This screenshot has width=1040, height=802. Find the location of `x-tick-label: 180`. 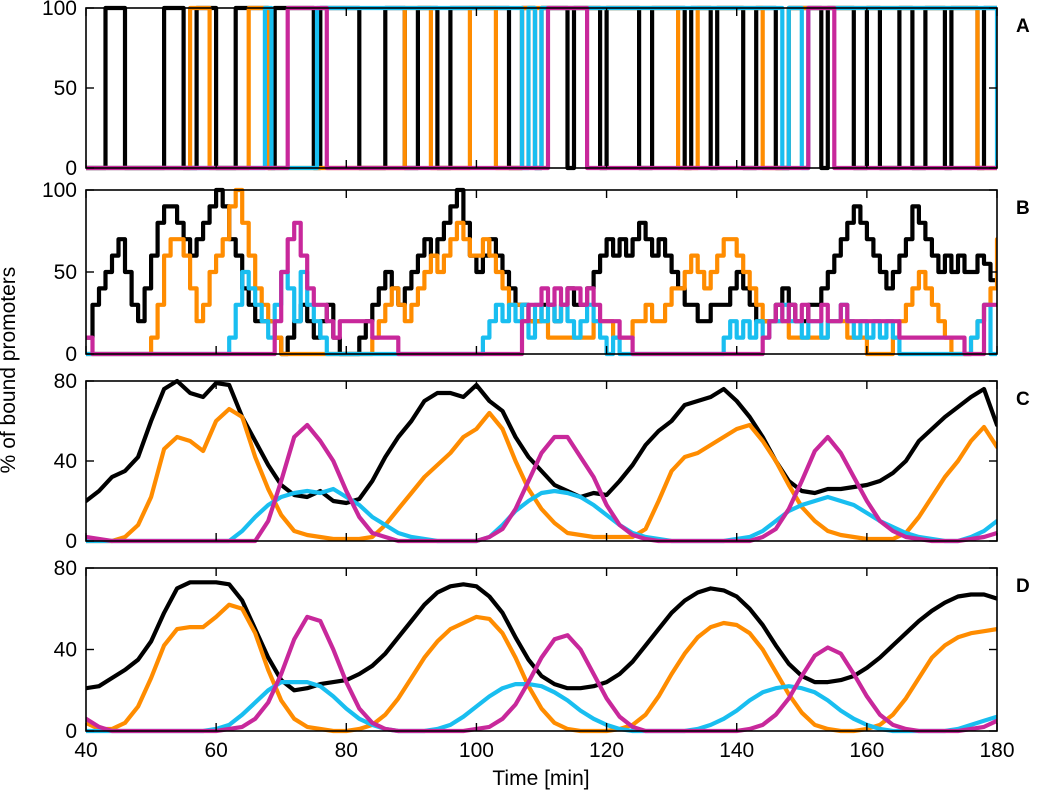

x-tick-label: 180 is located at coordinates (996, 750).